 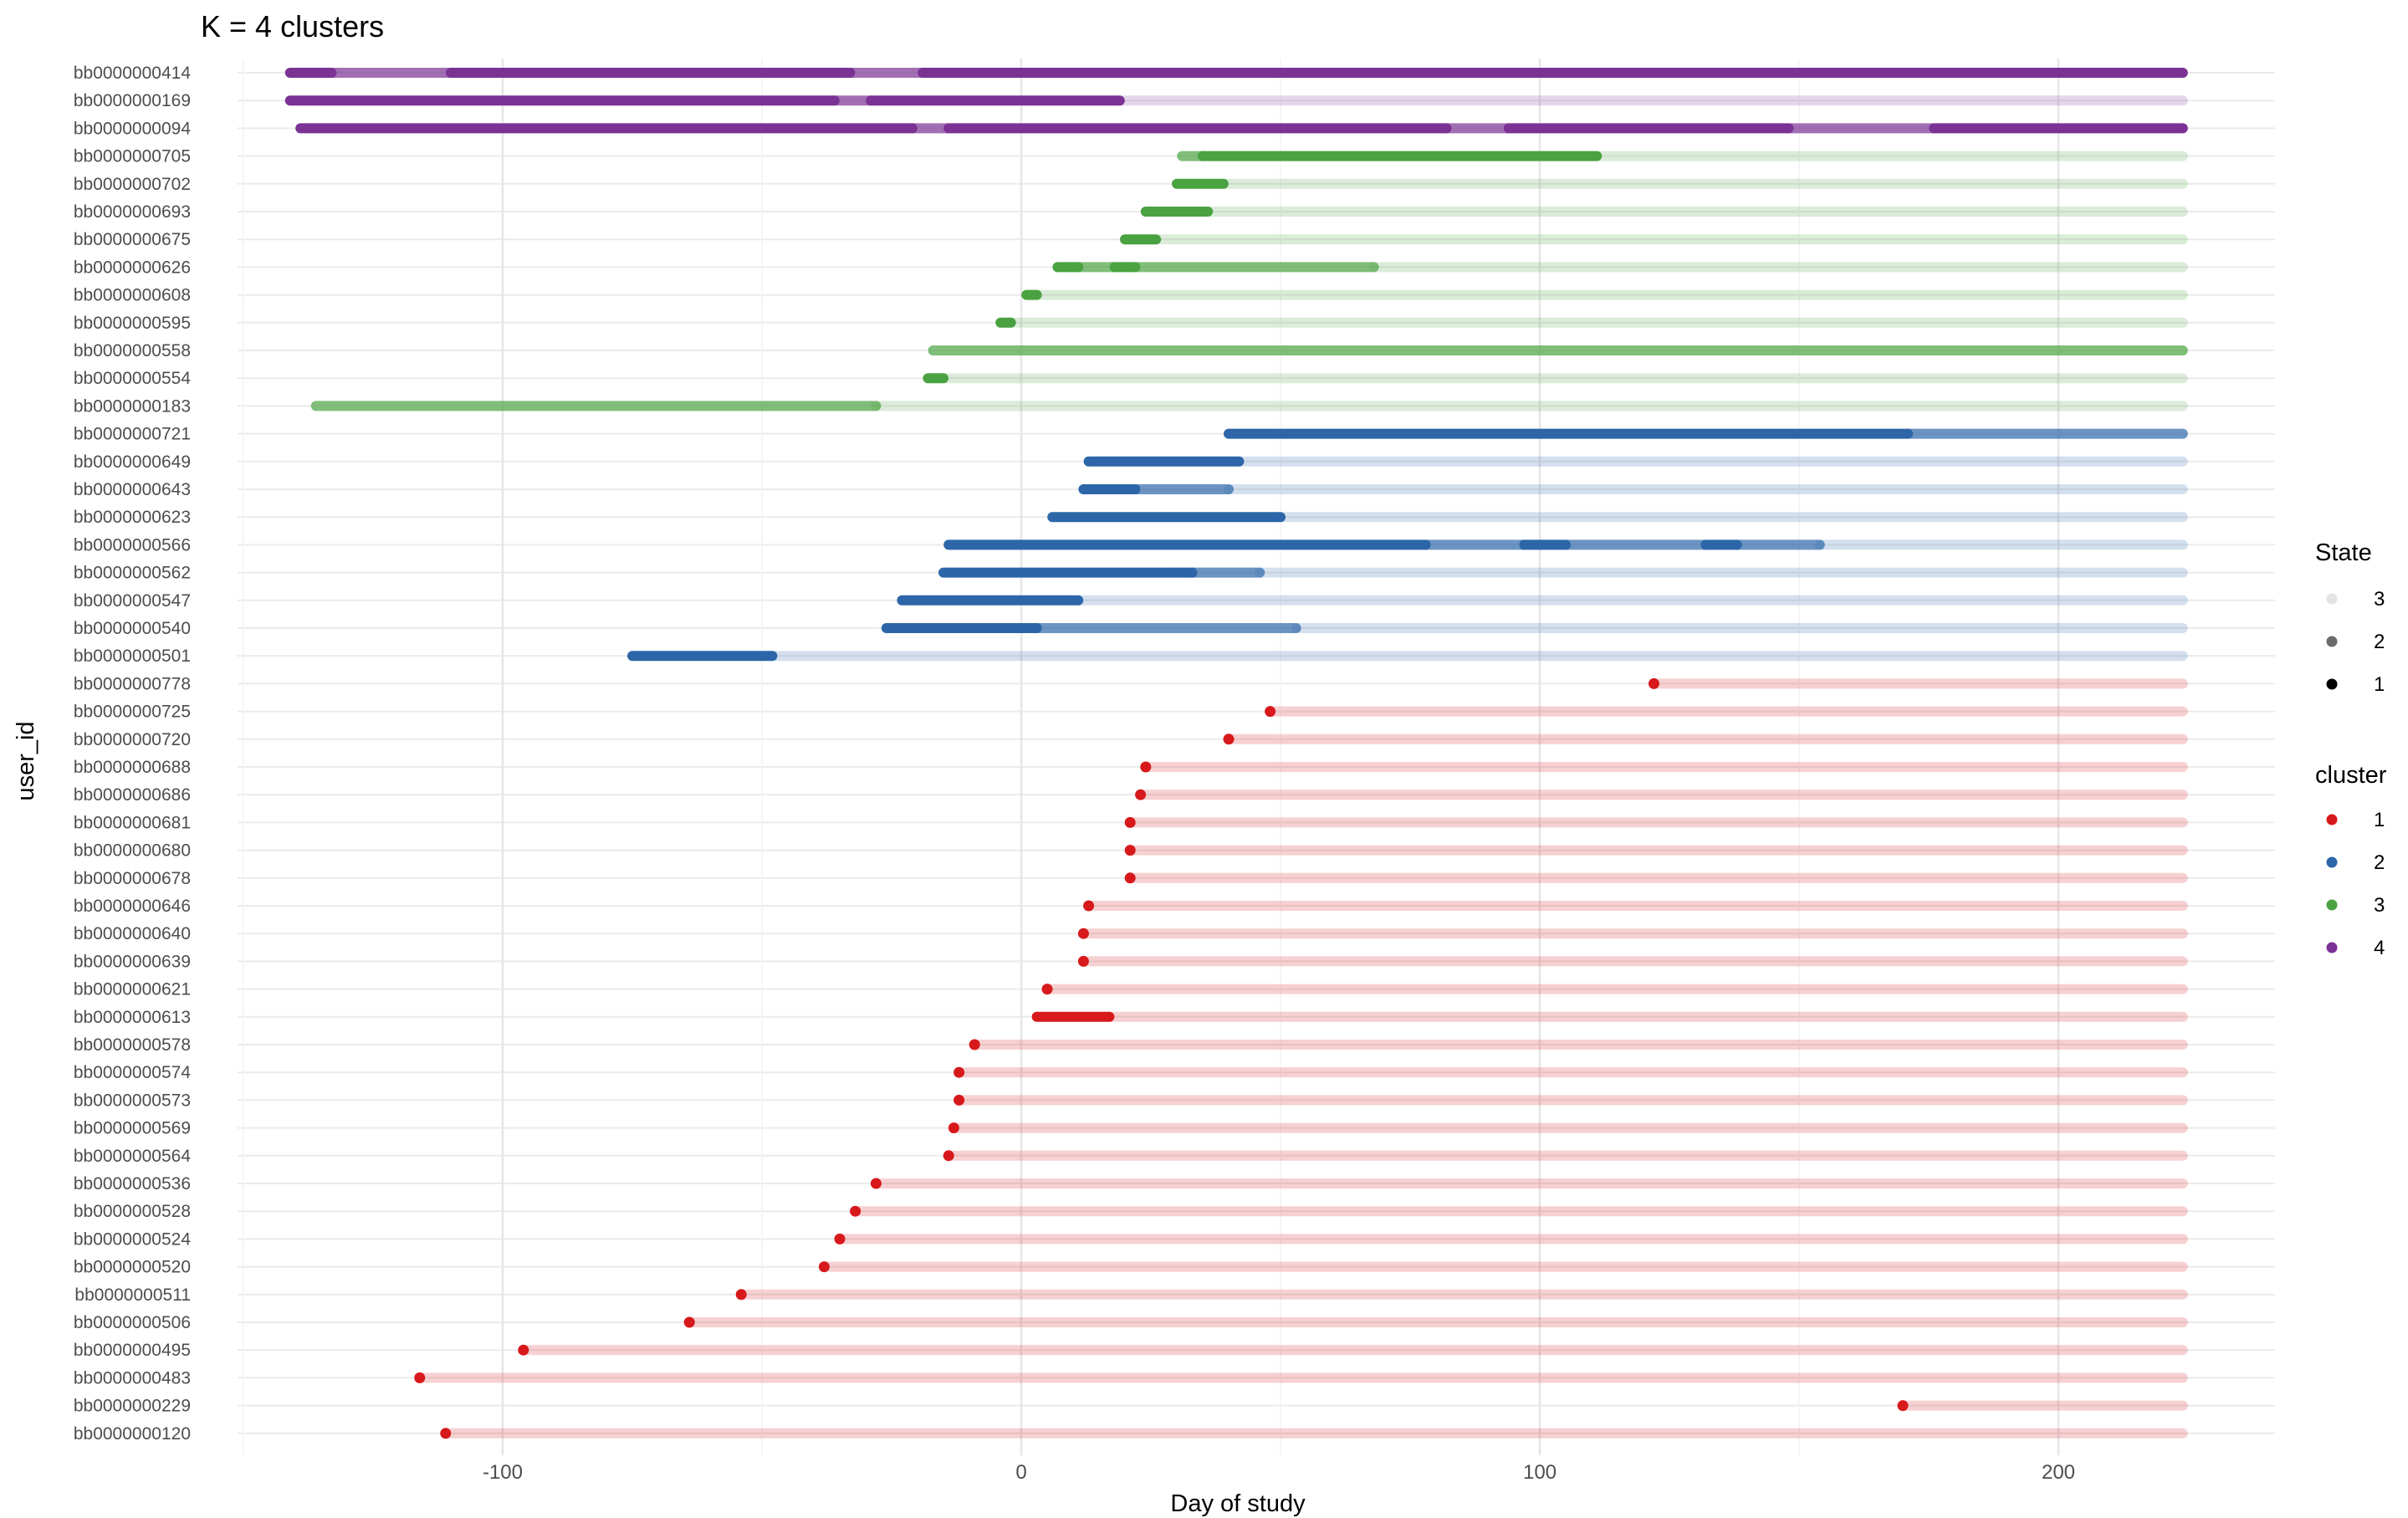 What do you see at coordinates (132, 822) in the screenshot?
I see `y-tick-label: bb0000000681` at bounding box center [132, 822].